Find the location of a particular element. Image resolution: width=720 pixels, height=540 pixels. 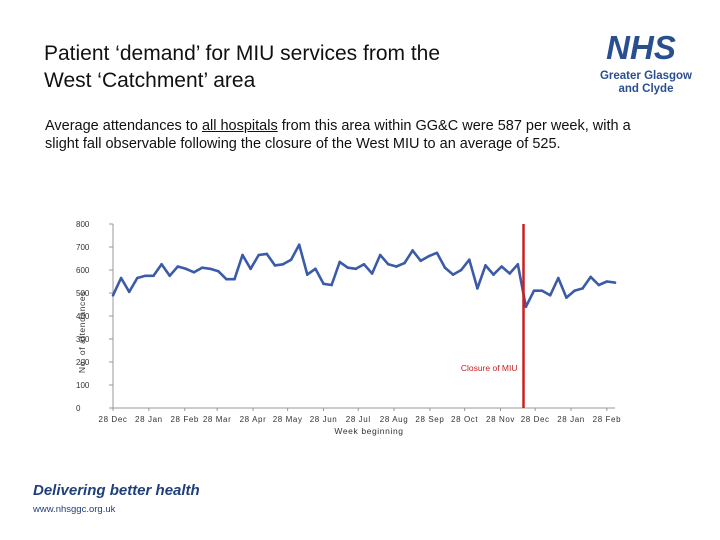

series-line-weekly-attendances is located at coordinates (363, 276).